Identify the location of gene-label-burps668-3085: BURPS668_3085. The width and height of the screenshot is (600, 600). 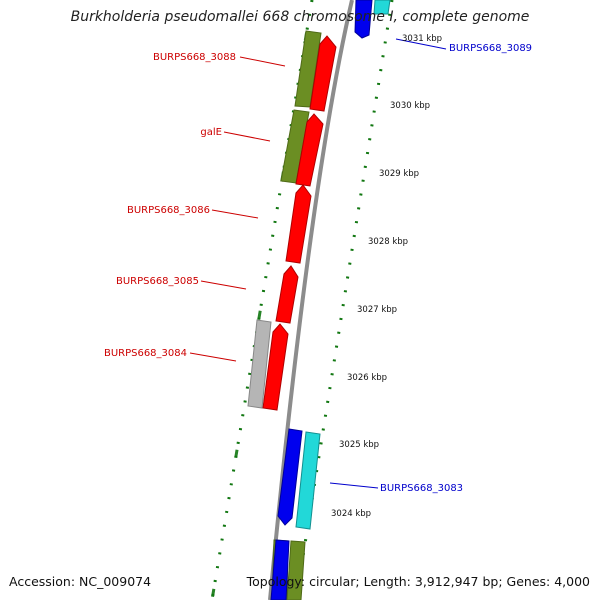
(157, 281).